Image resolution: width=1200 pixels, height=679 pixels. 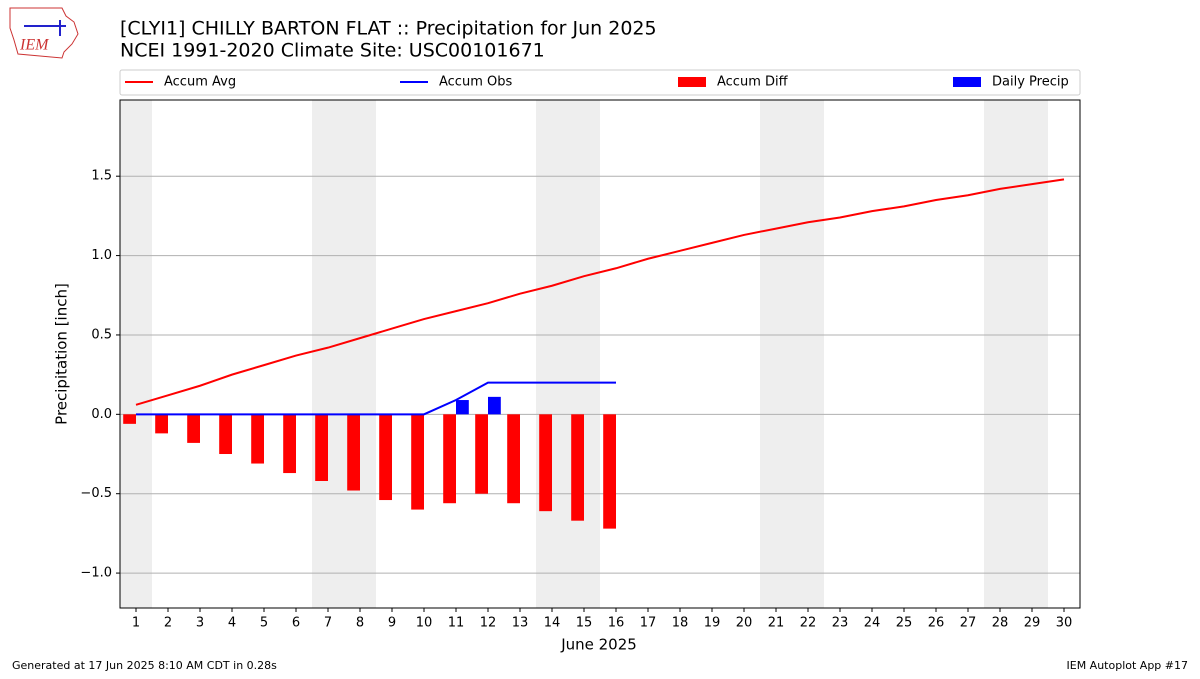 What do you see at coordinates (424, 623) in the screenshot?
I see `x-tick-label: 10` at bounding box center [424, 623].